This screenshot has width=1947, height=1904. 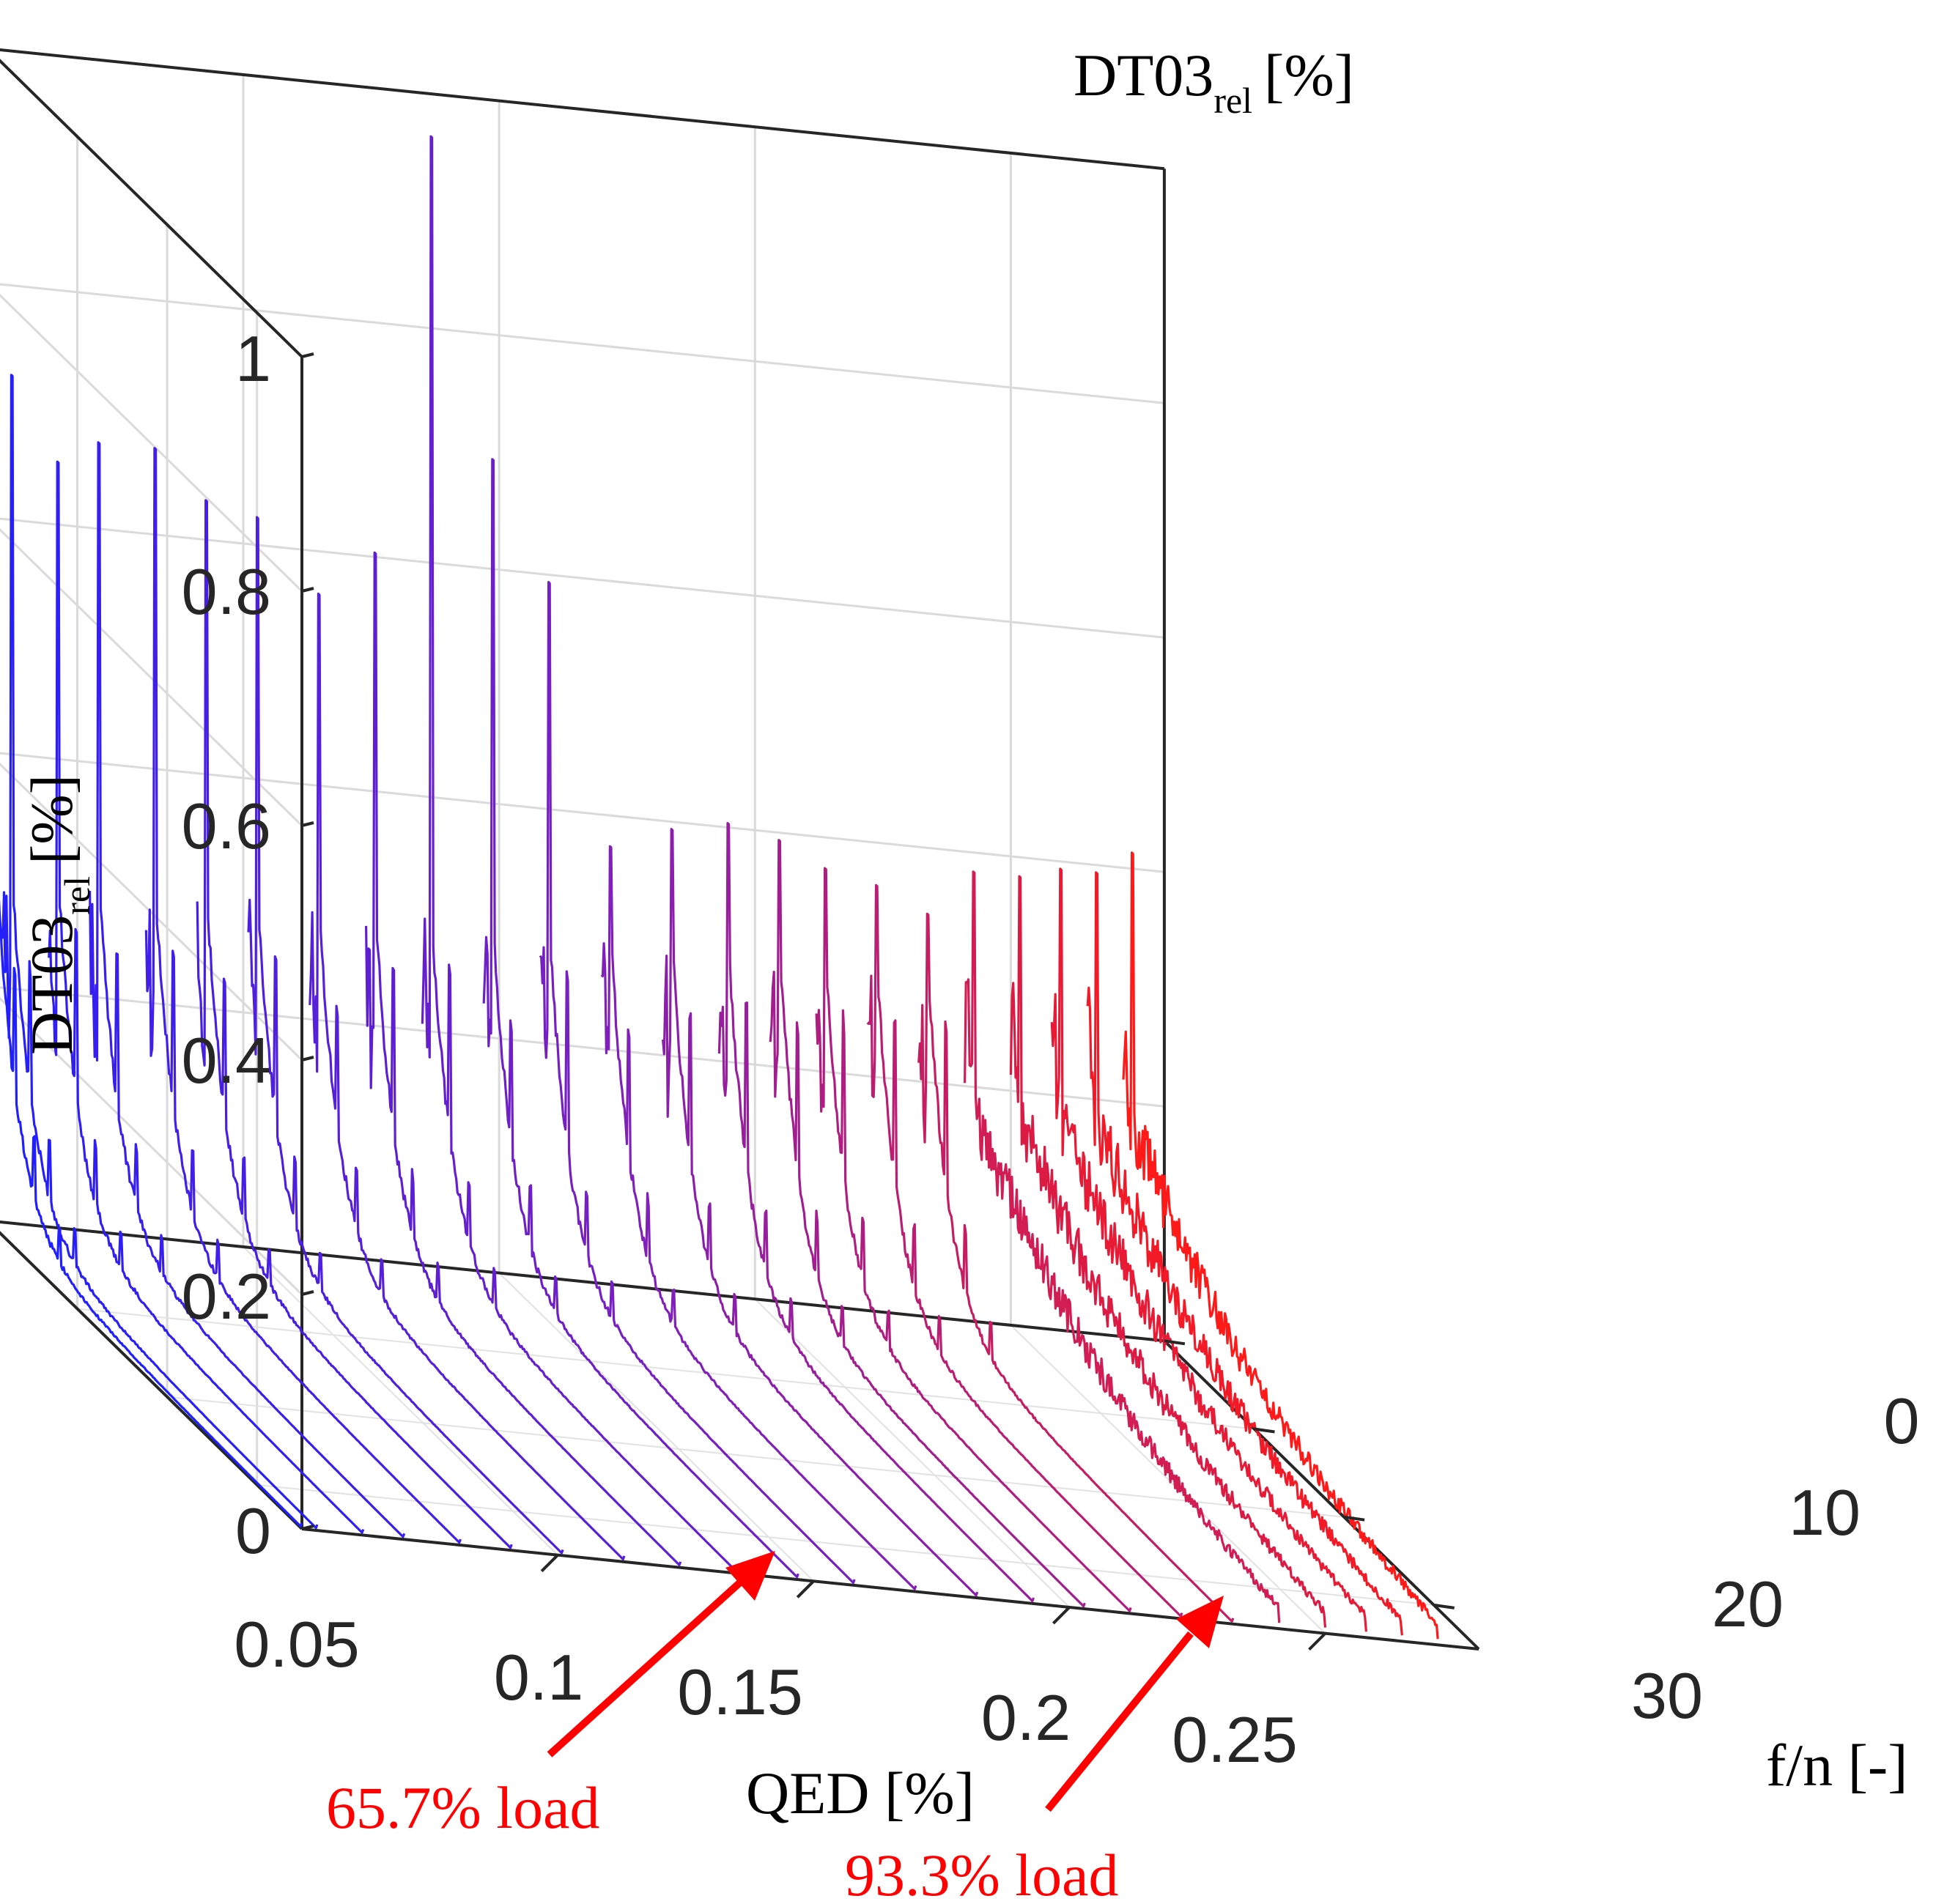 What do you see at coordinates (1775, 1559) in the screenshot?
I see `y-tick-labels: 0 10 20 30` at bounding box center [1775, 1559].